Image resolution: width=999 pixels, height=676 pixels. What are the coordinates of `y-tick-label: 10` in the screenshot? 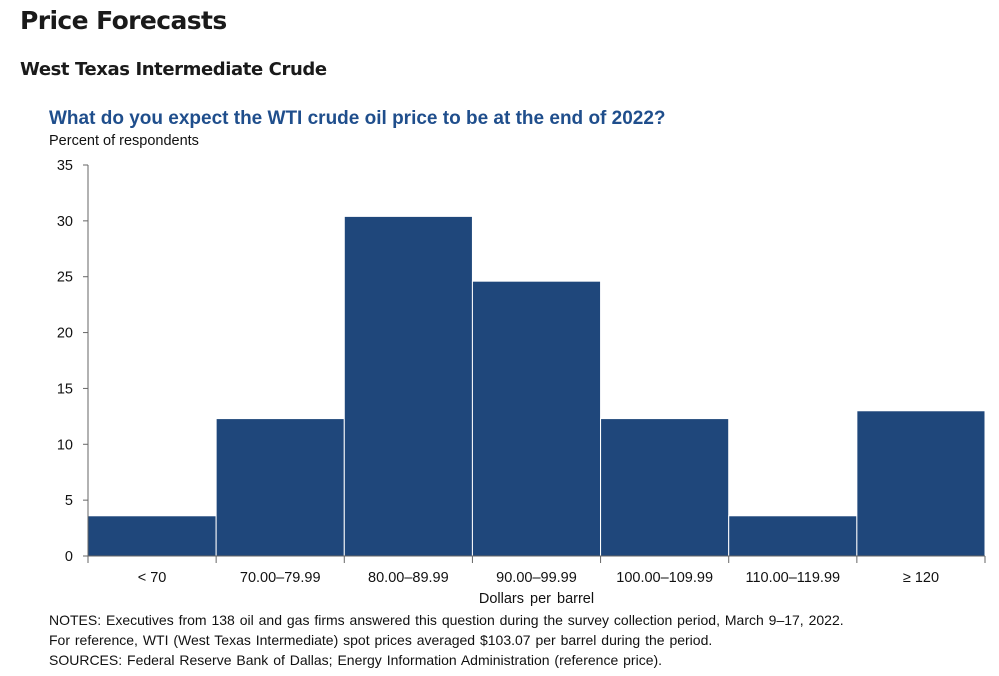 It's located at (65, 445).